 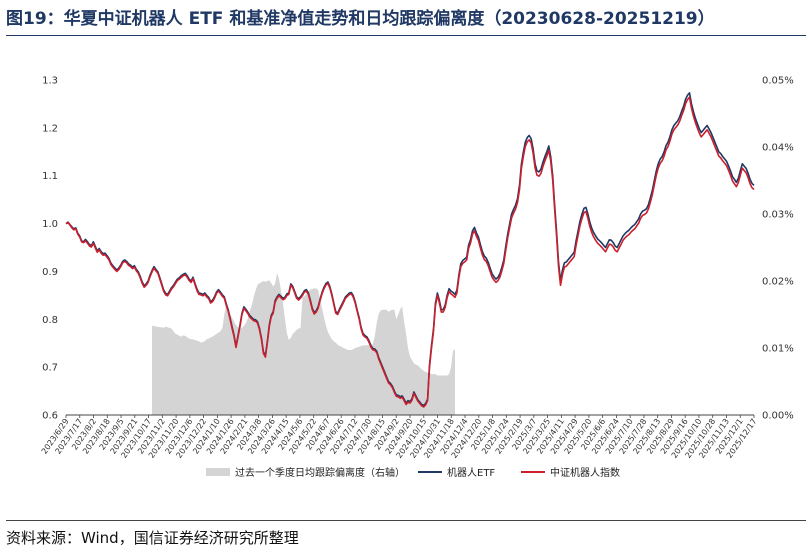 I want to click on right-tick-label: 0.05%, so click(x=778, y=81).